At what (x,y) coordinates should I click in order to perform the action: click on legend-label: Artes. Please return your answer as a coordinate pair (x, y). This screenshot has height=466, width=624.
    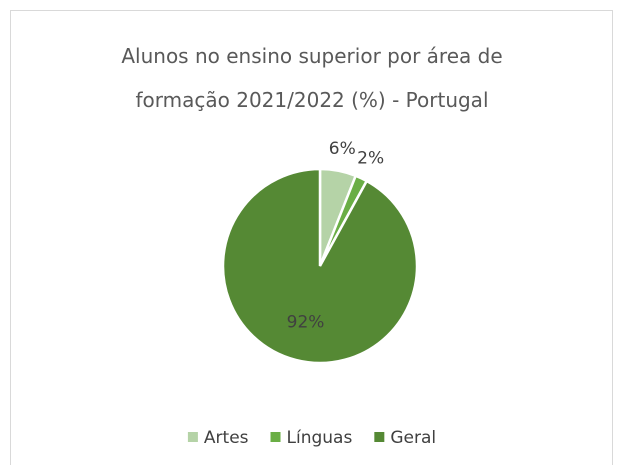
    Looking at the image, I should click on (226, 438).